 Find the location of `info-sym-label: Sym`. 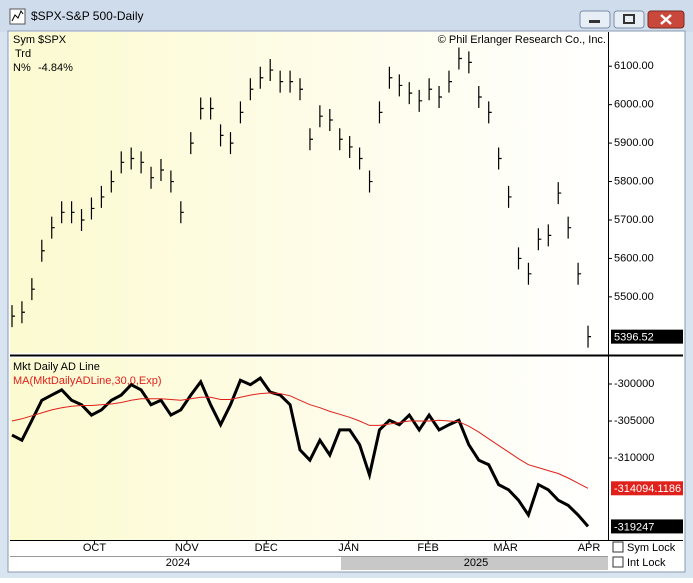

info-sym-label: Sym is located at coordinates (24, 40).